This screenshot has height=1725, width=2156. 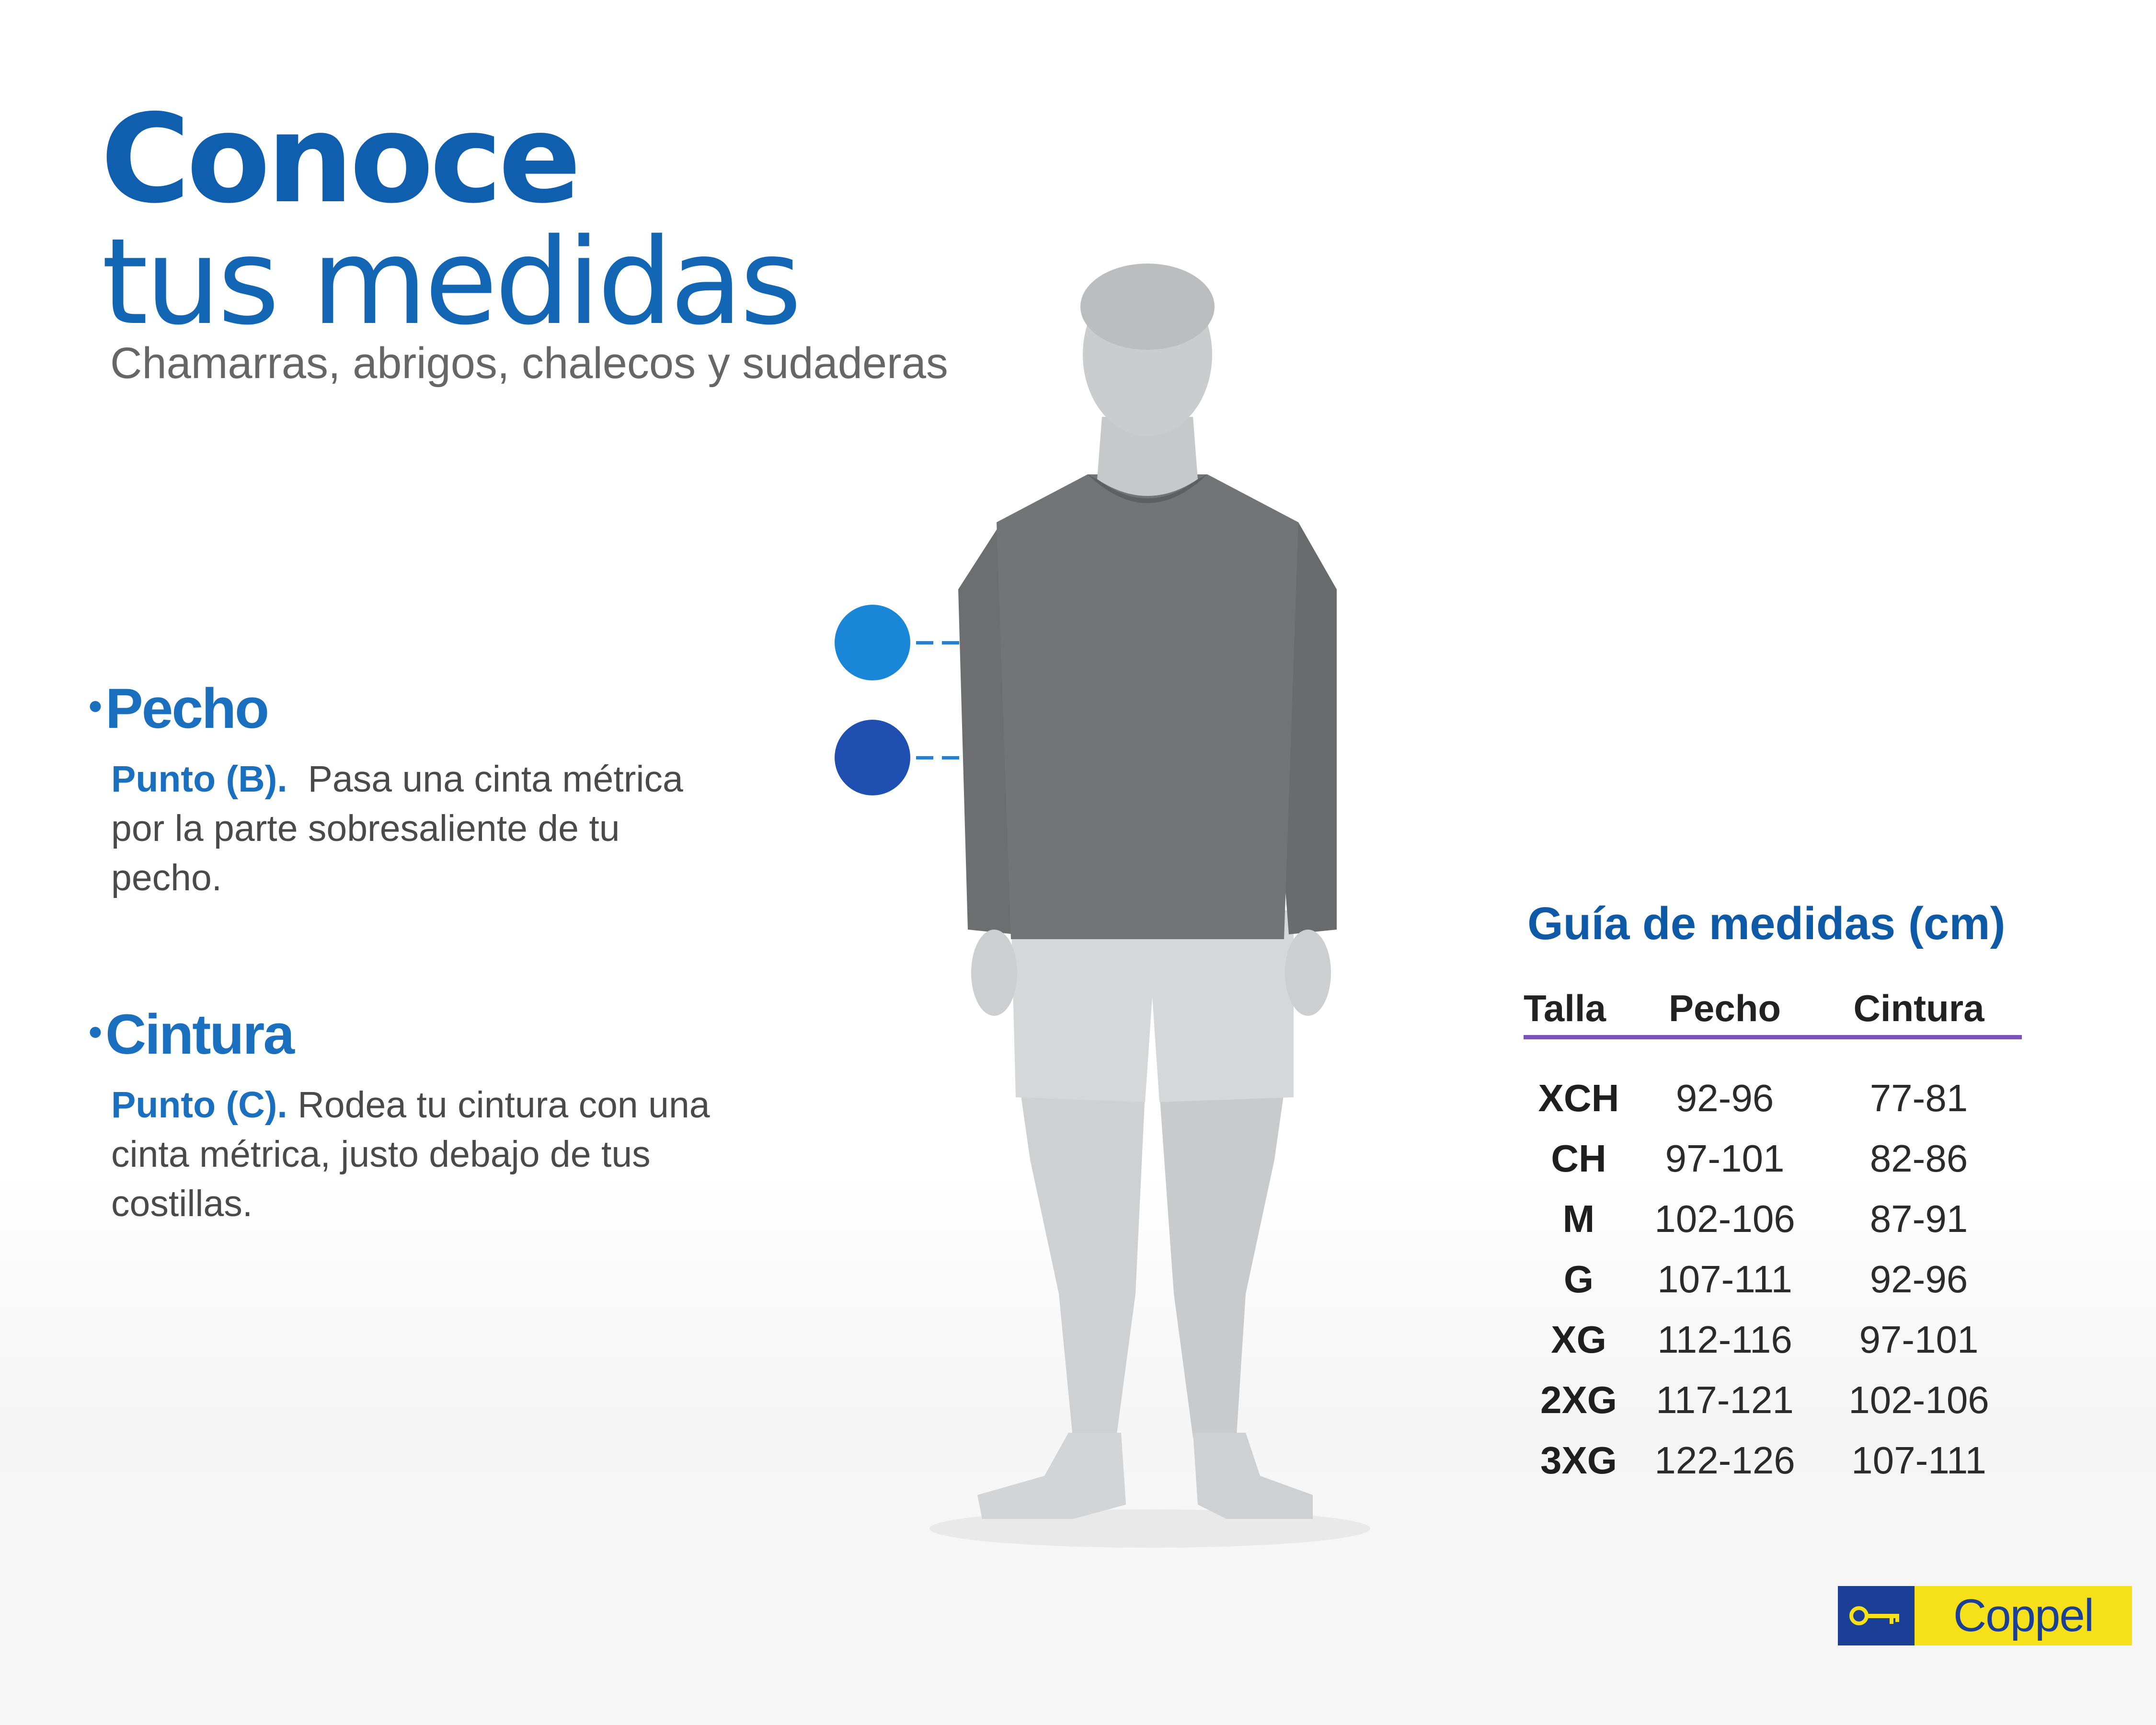 I want to click on chest-marker-line, so click(x=937, y=642).